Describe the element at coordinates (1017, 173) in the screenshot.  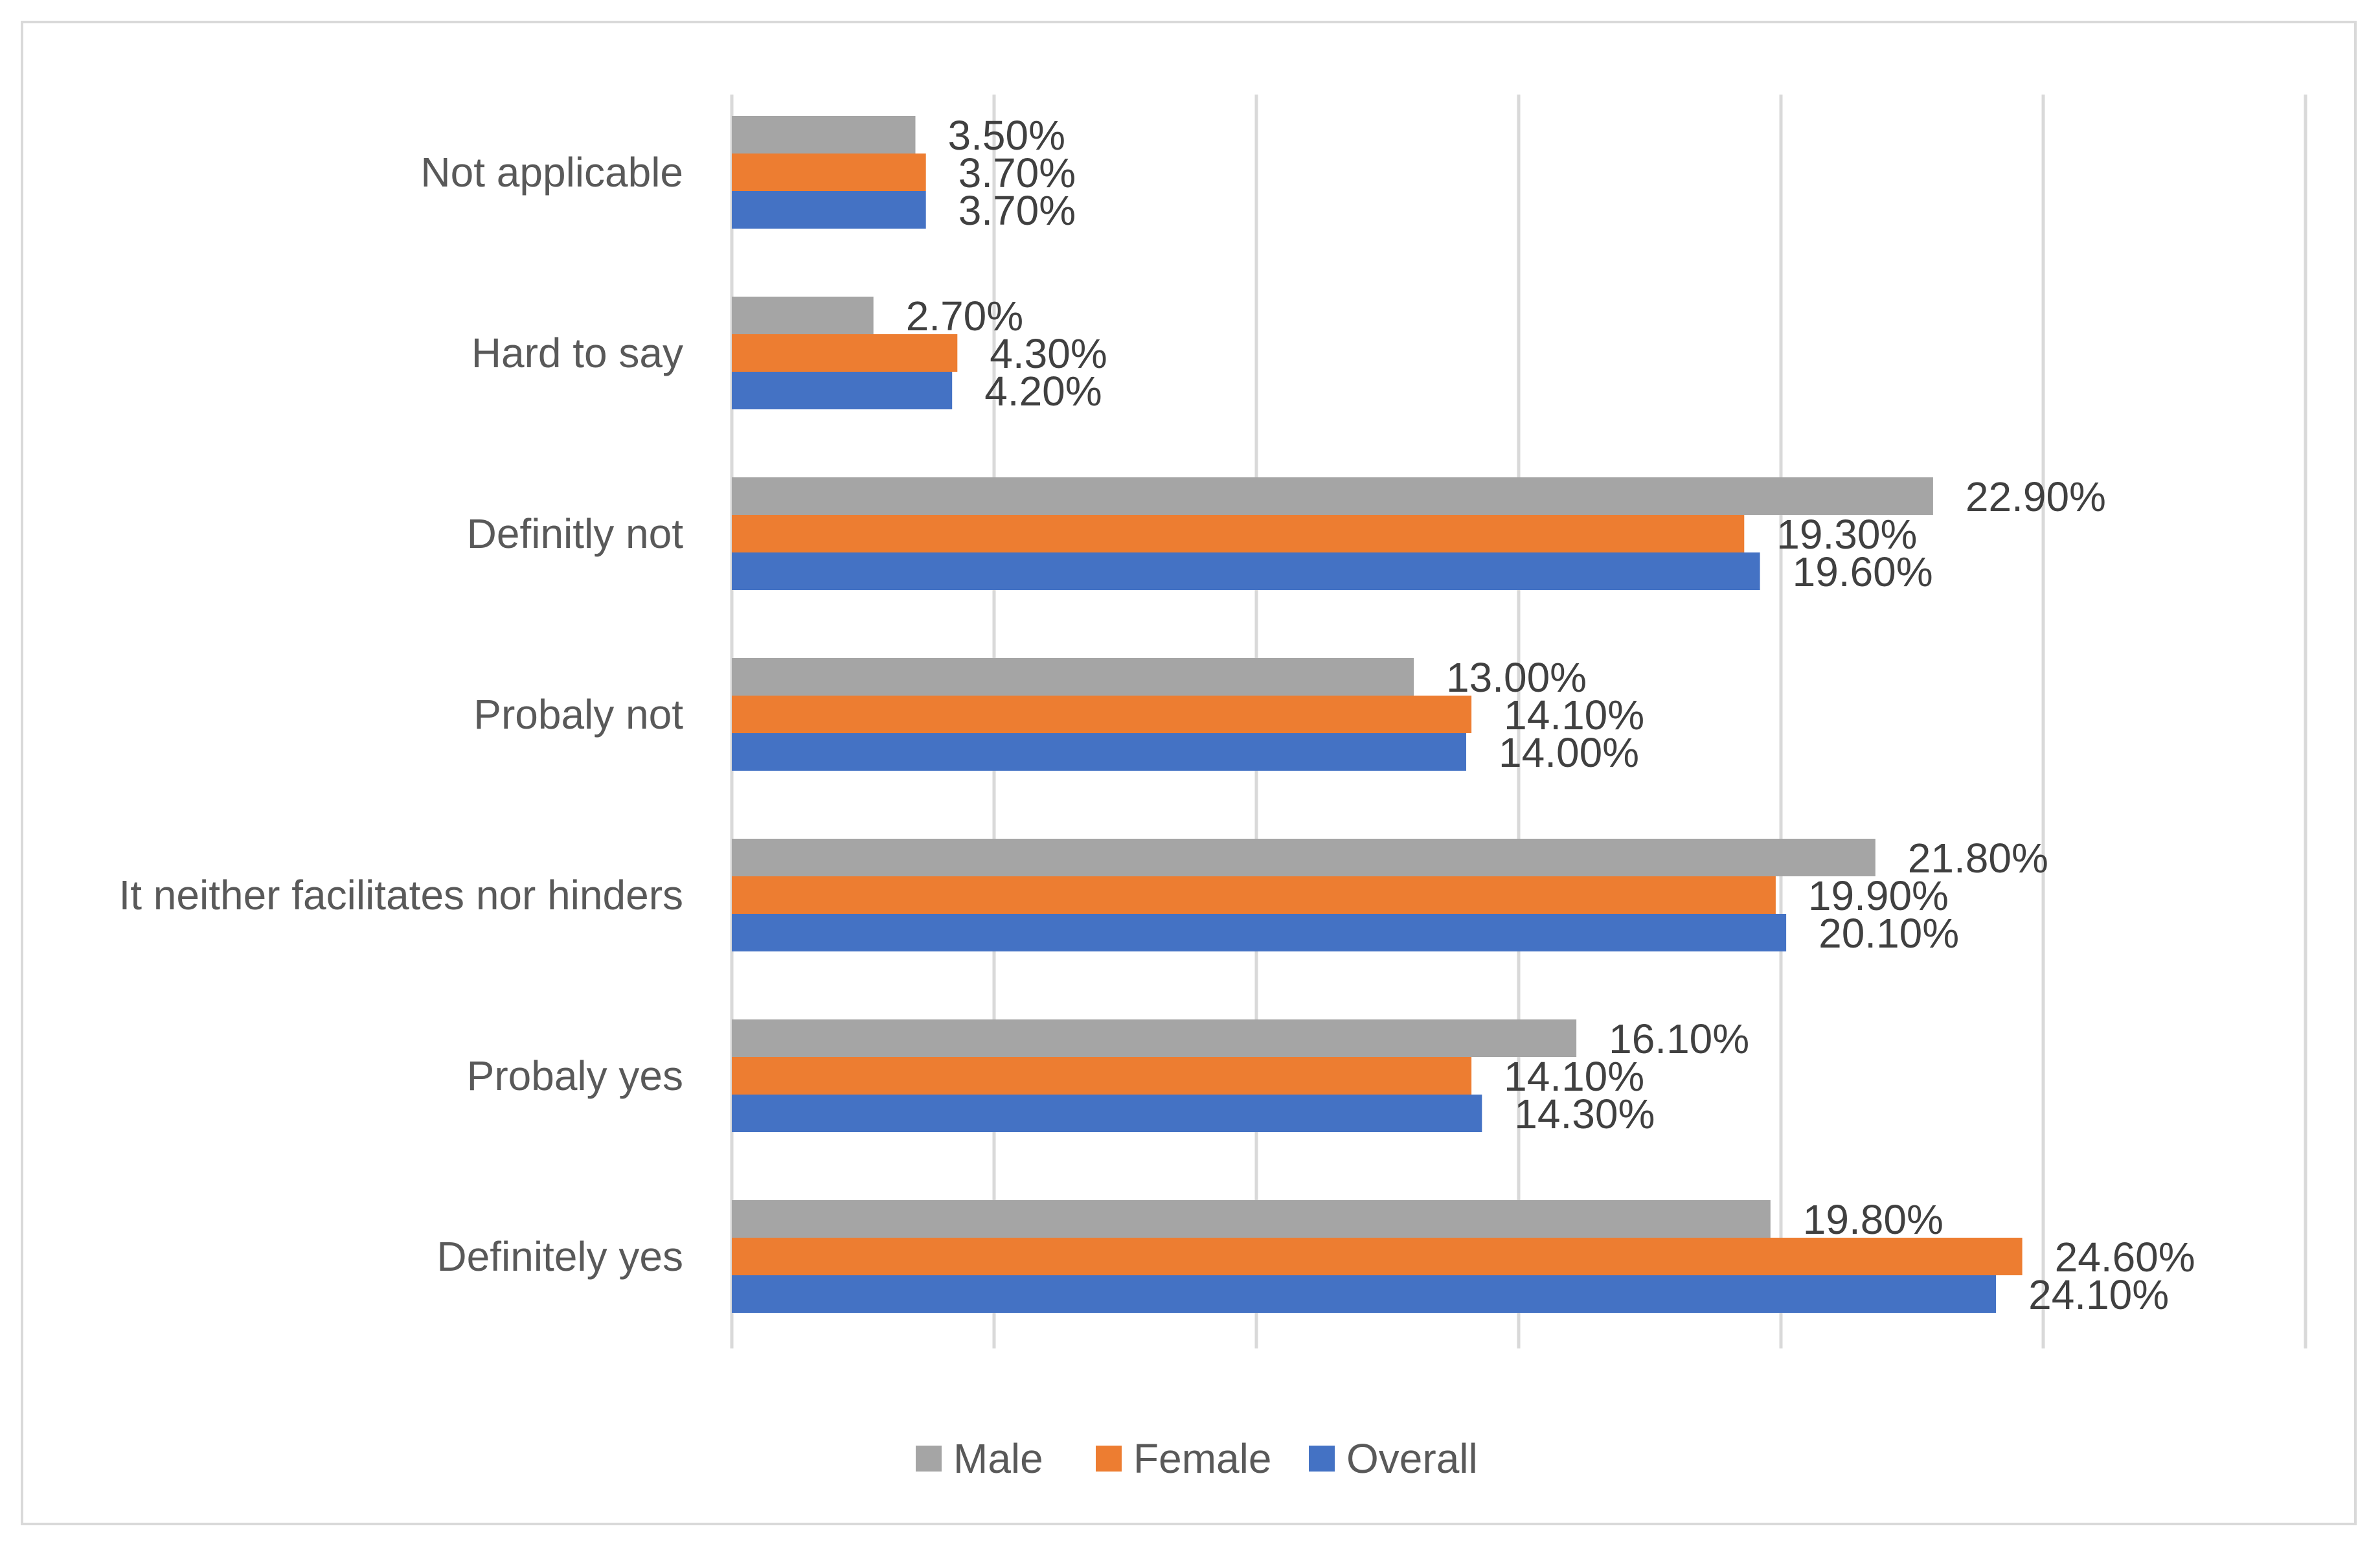
I see `data-label-female-0: 3.70%` at that location.